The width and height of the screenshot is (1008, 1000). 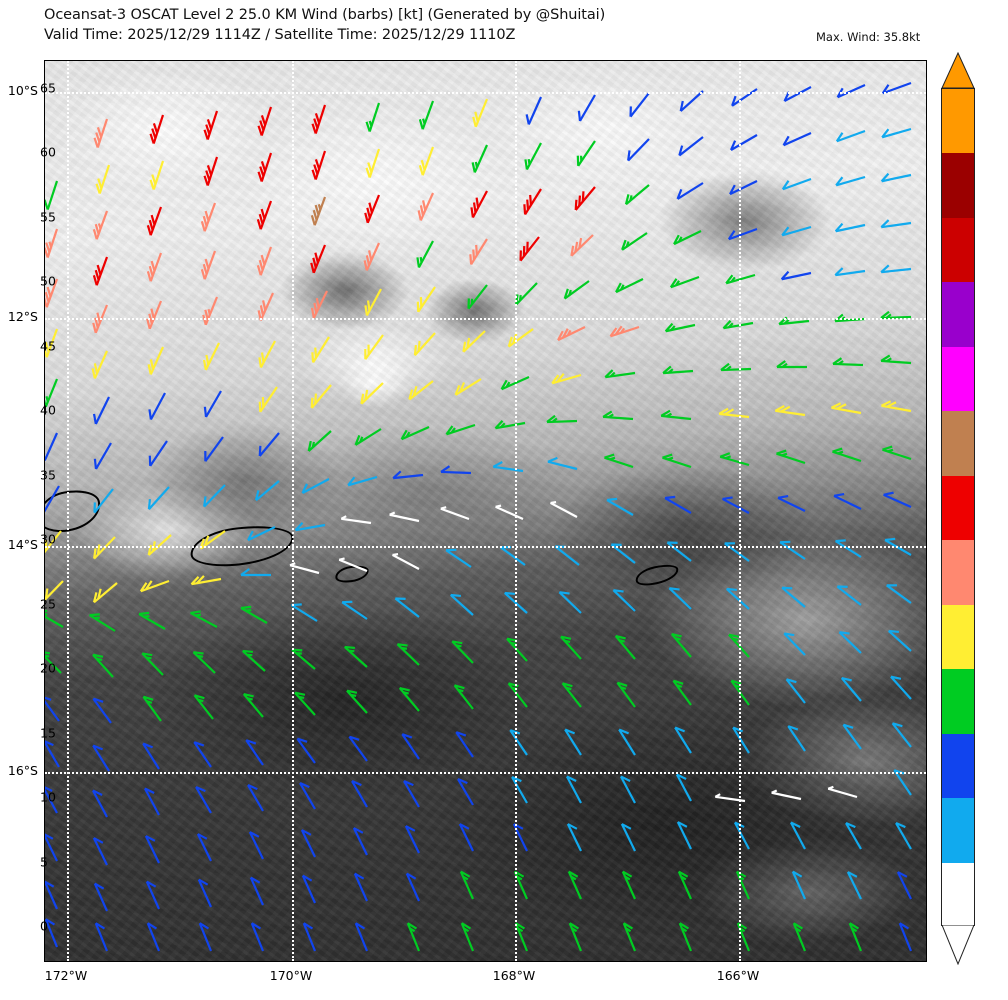 What do you see at coordinates (48, 217) in the screenshot?
I see `colorbar-tick-55: 55` at bounding box center [48, 217].